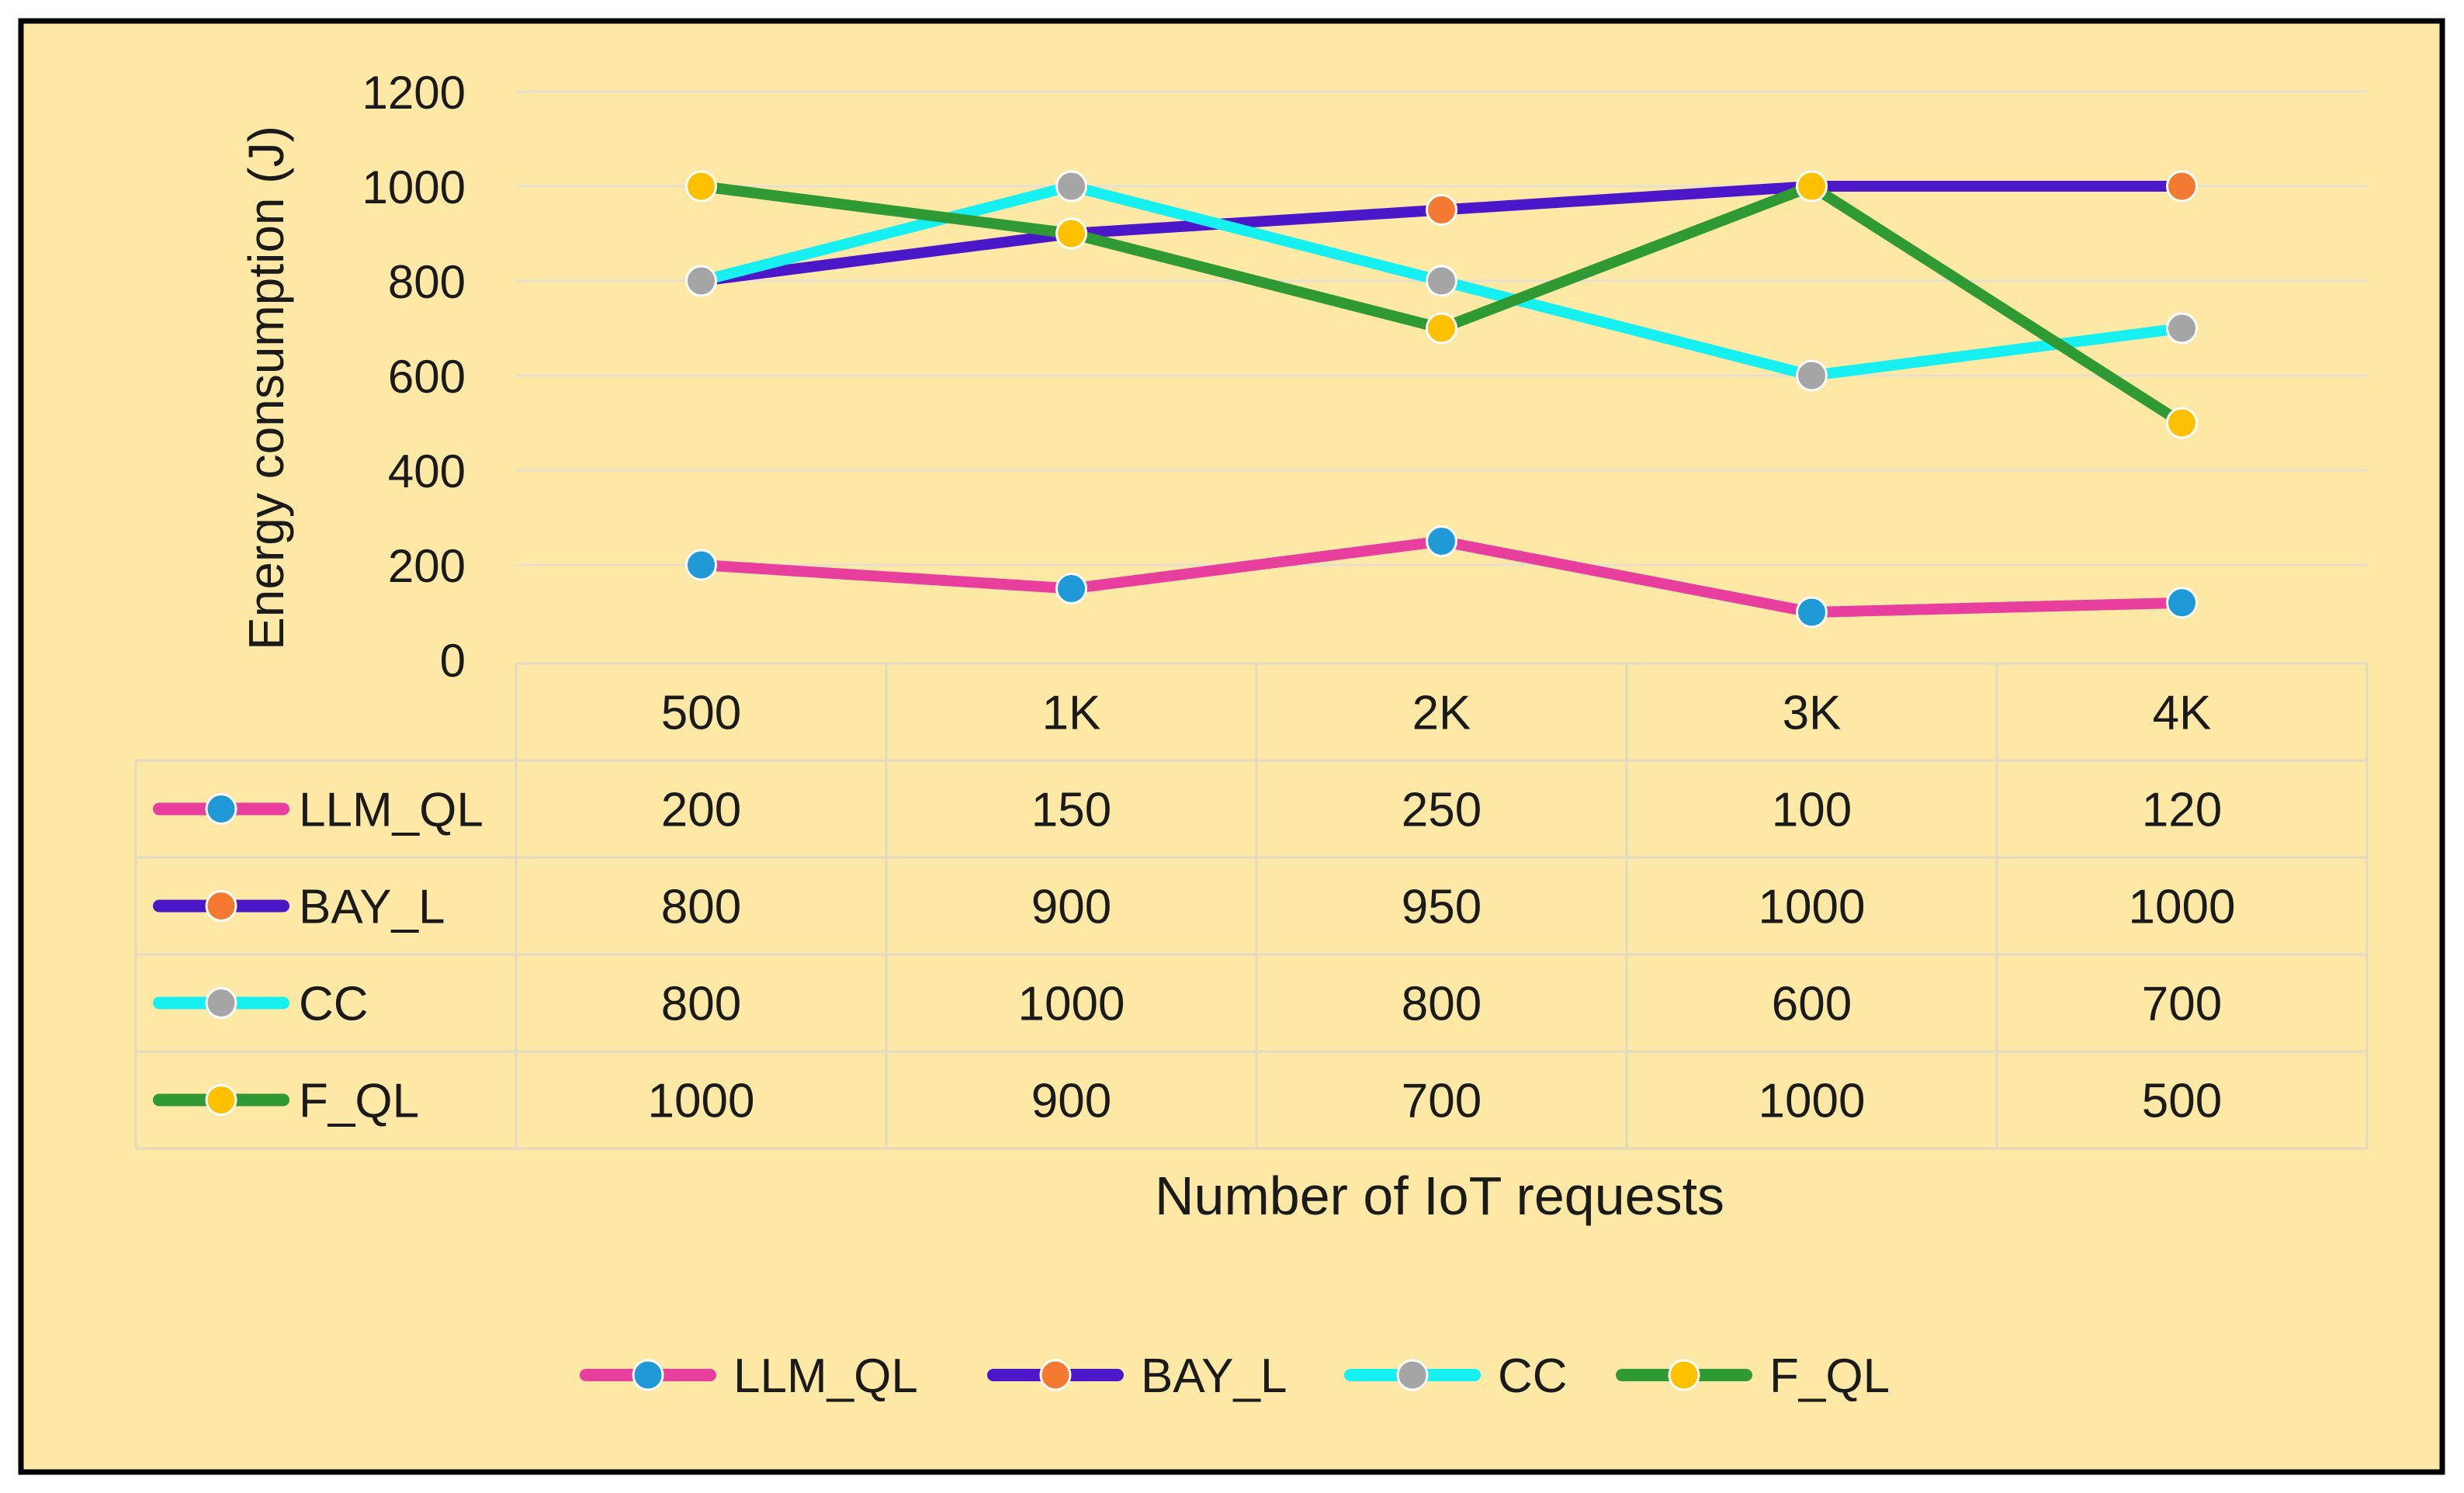 The width and height of the screenshot is (2464, 1493). I want to click on legend-label: F_QL, so click(1829, 1376).